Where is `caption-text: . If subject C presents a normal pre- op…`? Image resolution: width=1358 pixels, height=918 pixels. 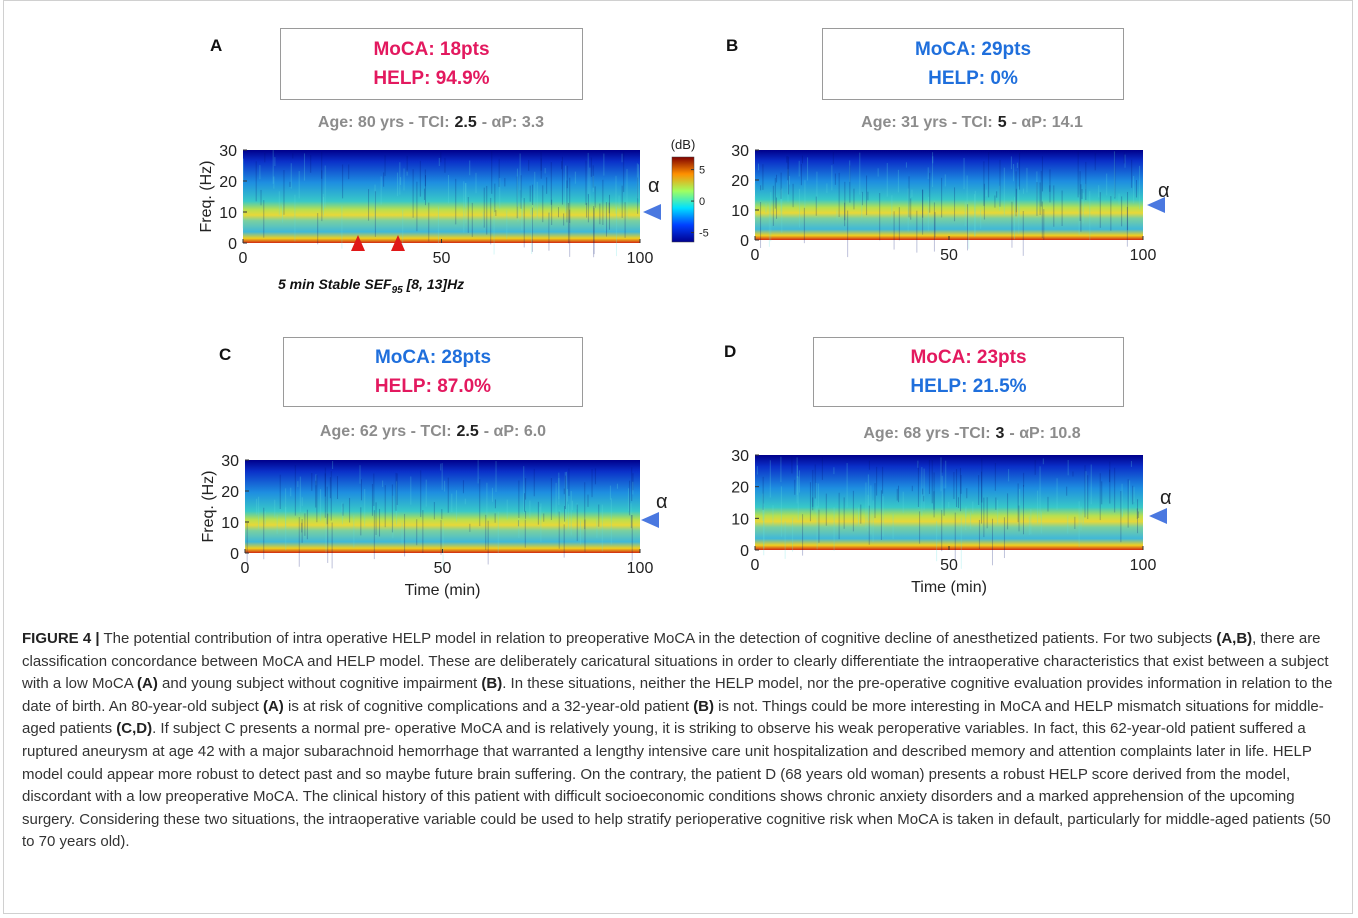 caption-text: . If subject C presents a normal pre- op… is located at coordinates (676, 785).